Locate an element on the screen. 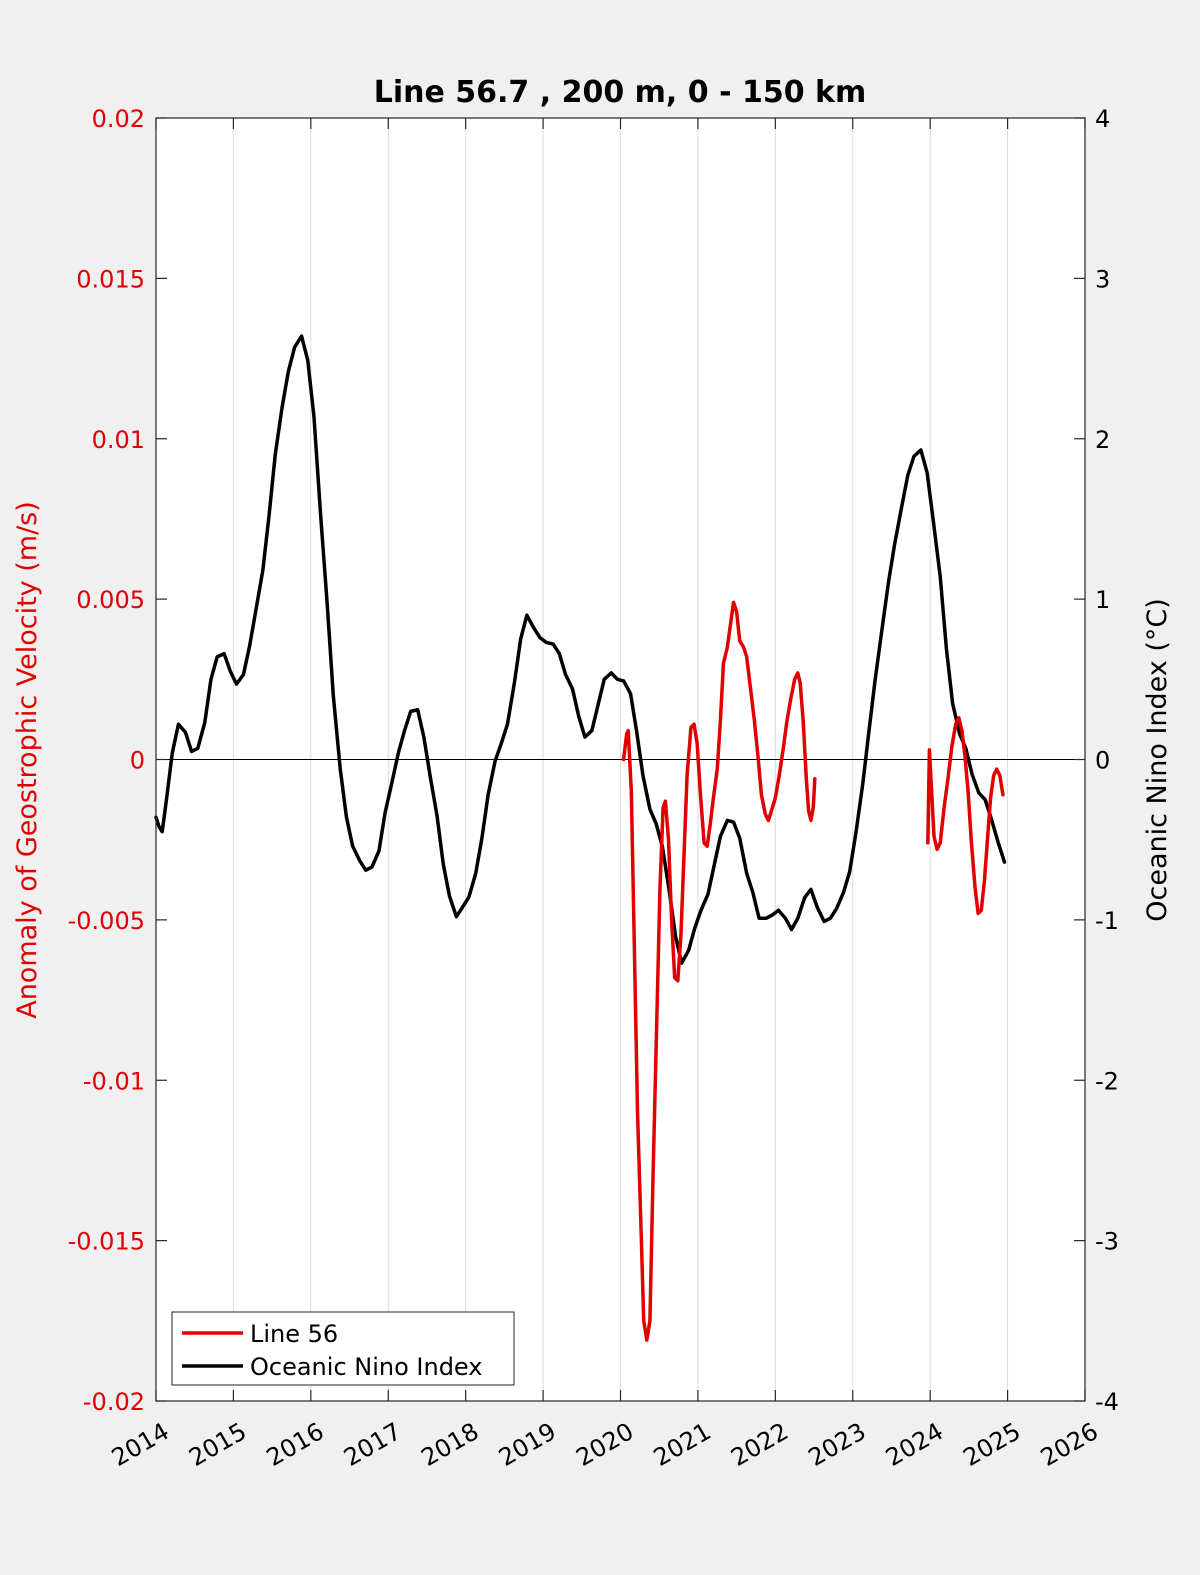 The image size is (1200, 1575). x-tick-label: 2023 is located at coordinates (837, 1444).